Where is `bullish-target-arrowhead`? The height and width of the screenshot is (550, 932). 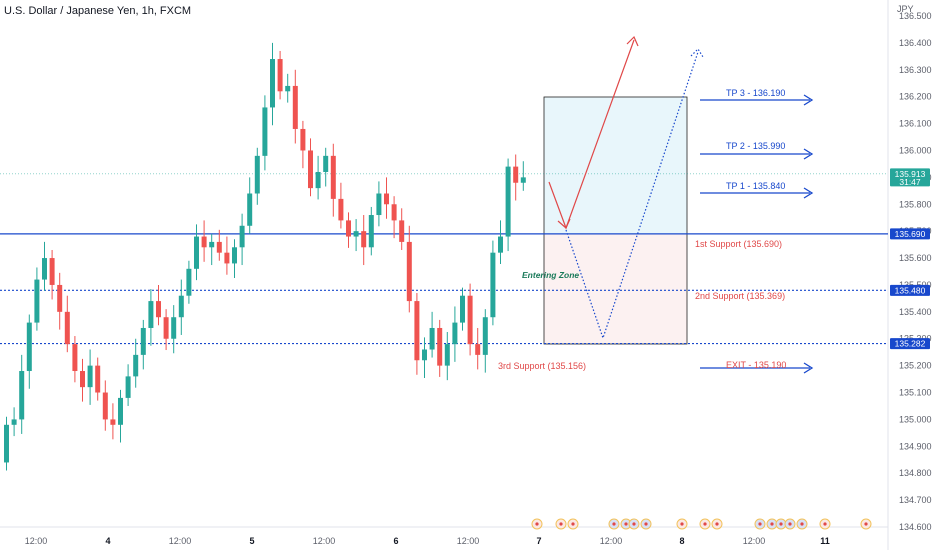
bullish-target-arrowhead is located at coordinates (632, 41).